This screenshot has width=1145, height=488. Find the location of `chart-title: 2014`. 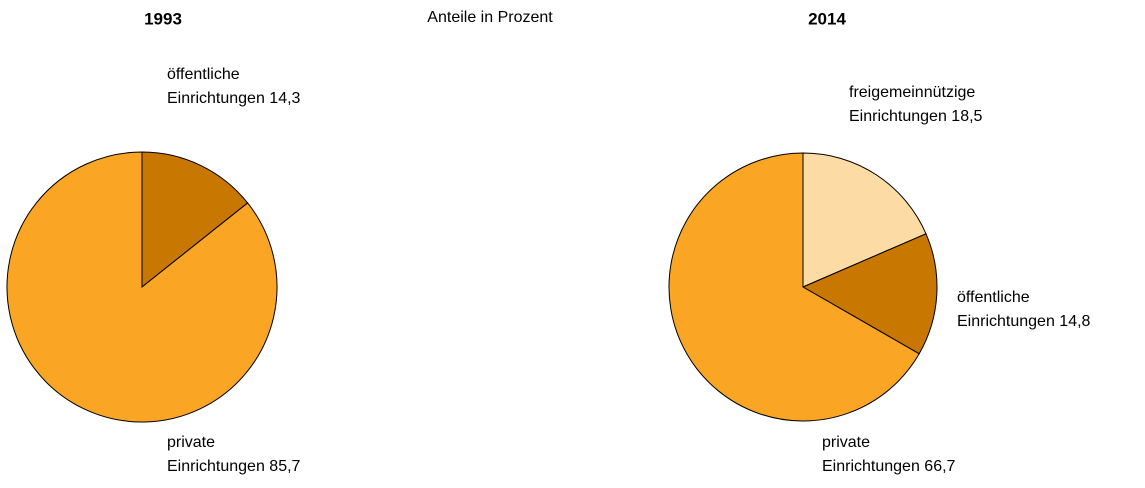

chart-title: 2014 is located at coordinates (827, 18).